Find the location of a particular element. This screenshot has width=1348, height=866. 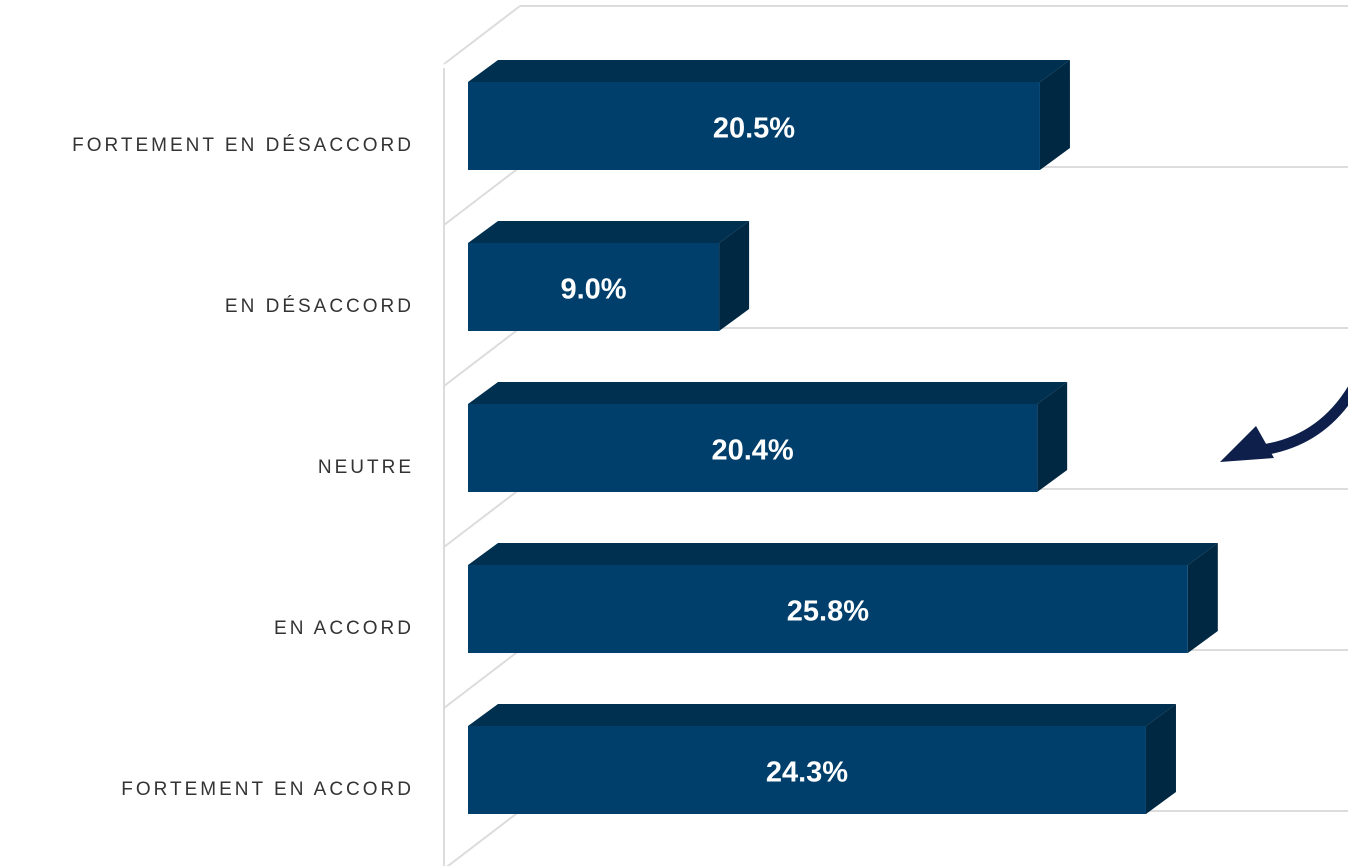

category-label: NEUTRE is located at coordinates (366, 467).